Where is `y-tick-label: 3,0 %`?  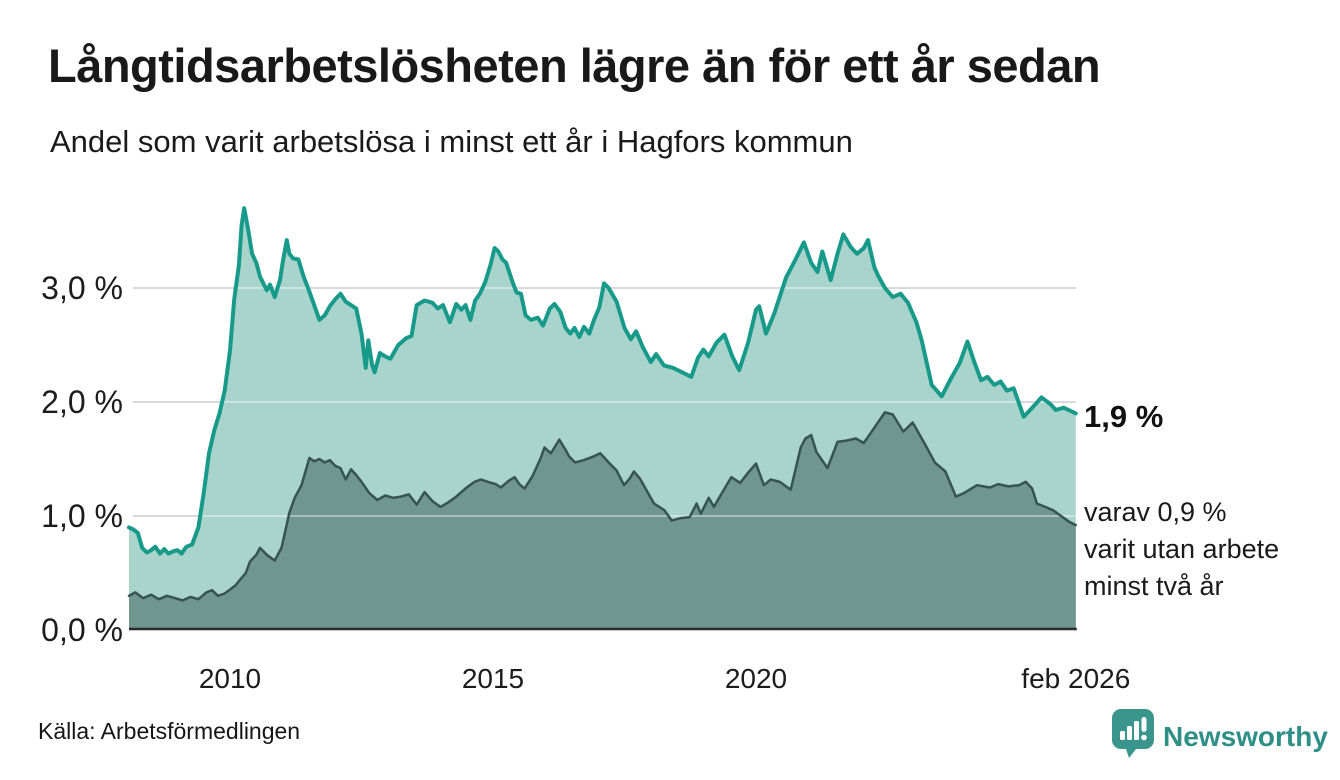
y-tick-label: 3,0 % is located at coordinates (82, 288).